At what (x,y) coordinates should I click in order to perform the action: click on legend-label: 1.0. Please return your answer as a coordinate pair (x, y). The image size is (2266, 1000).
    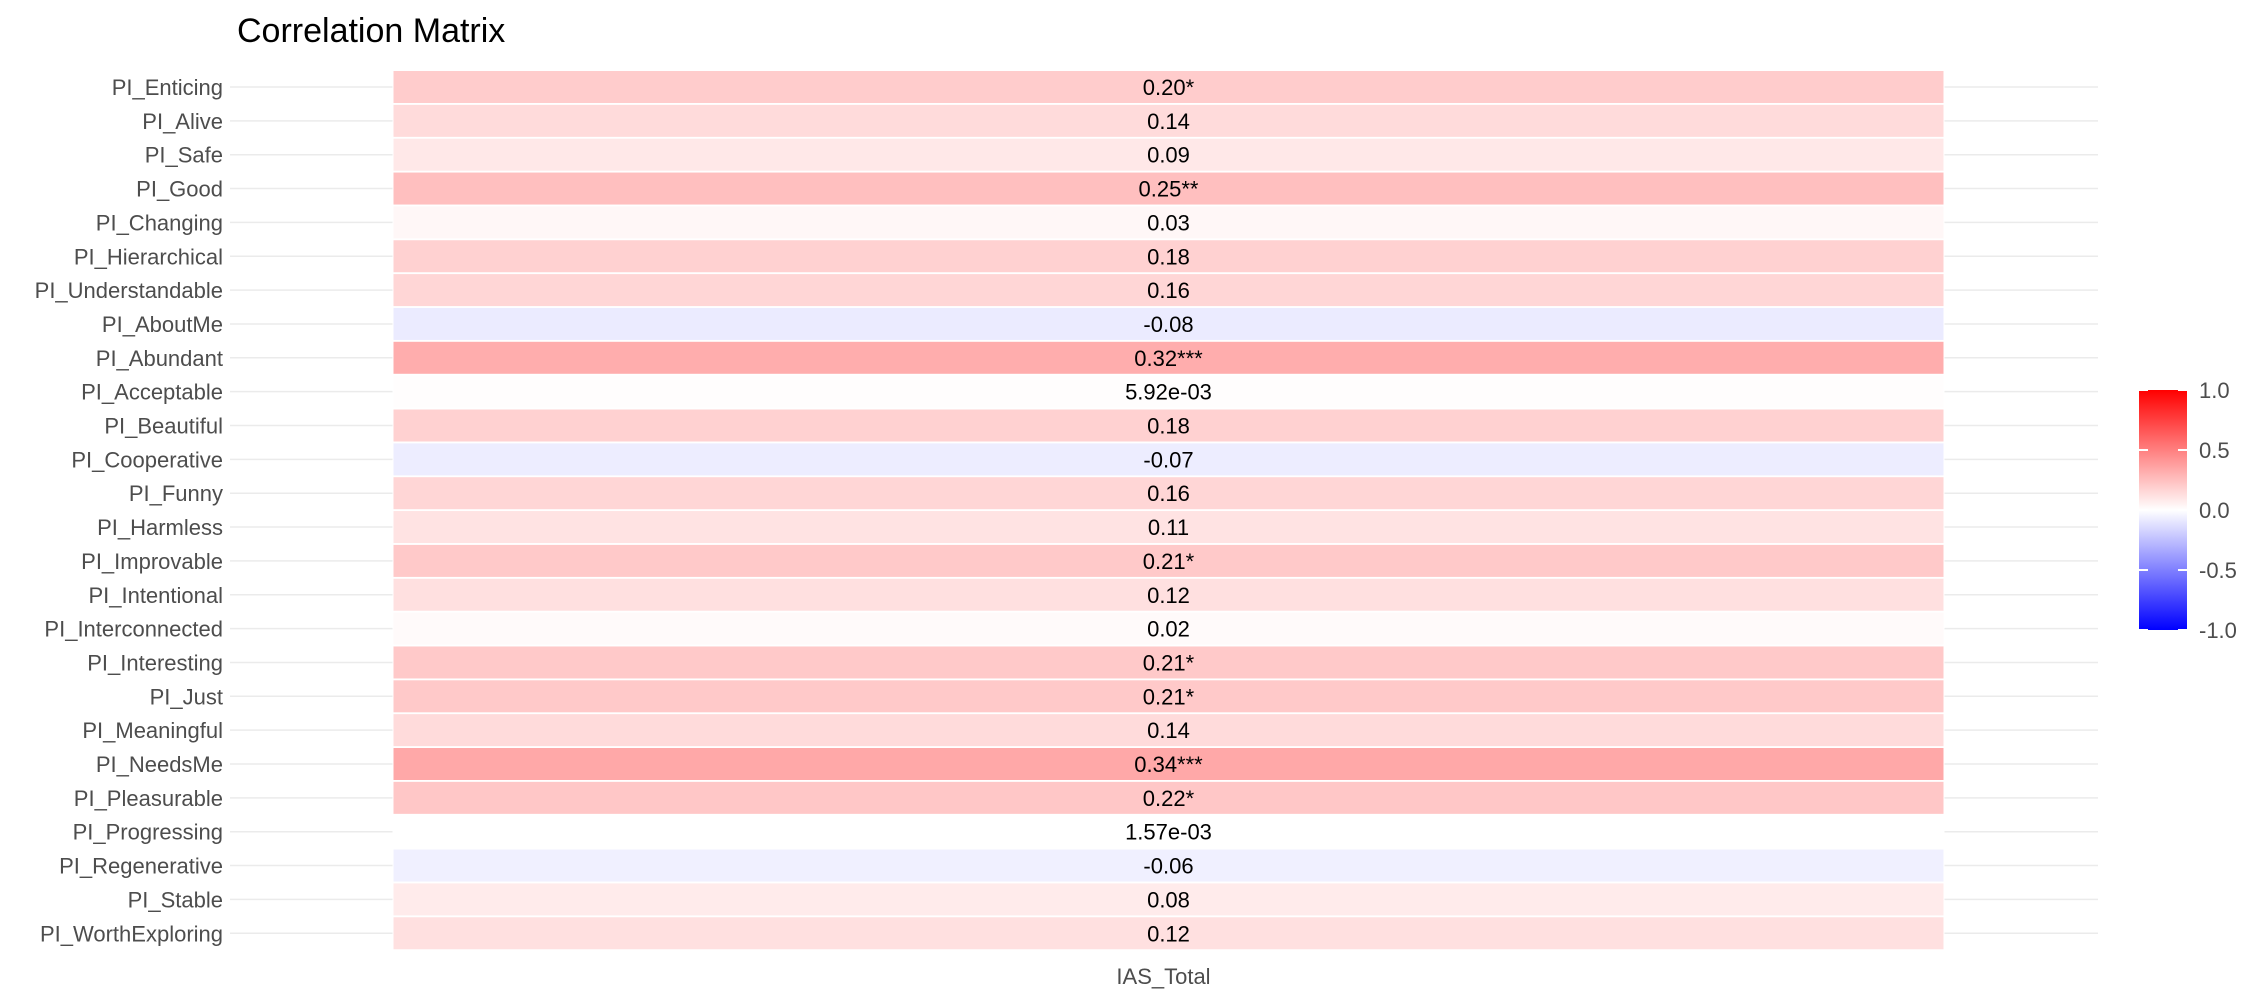
    Looking at the image, I should click on (2214, 390).